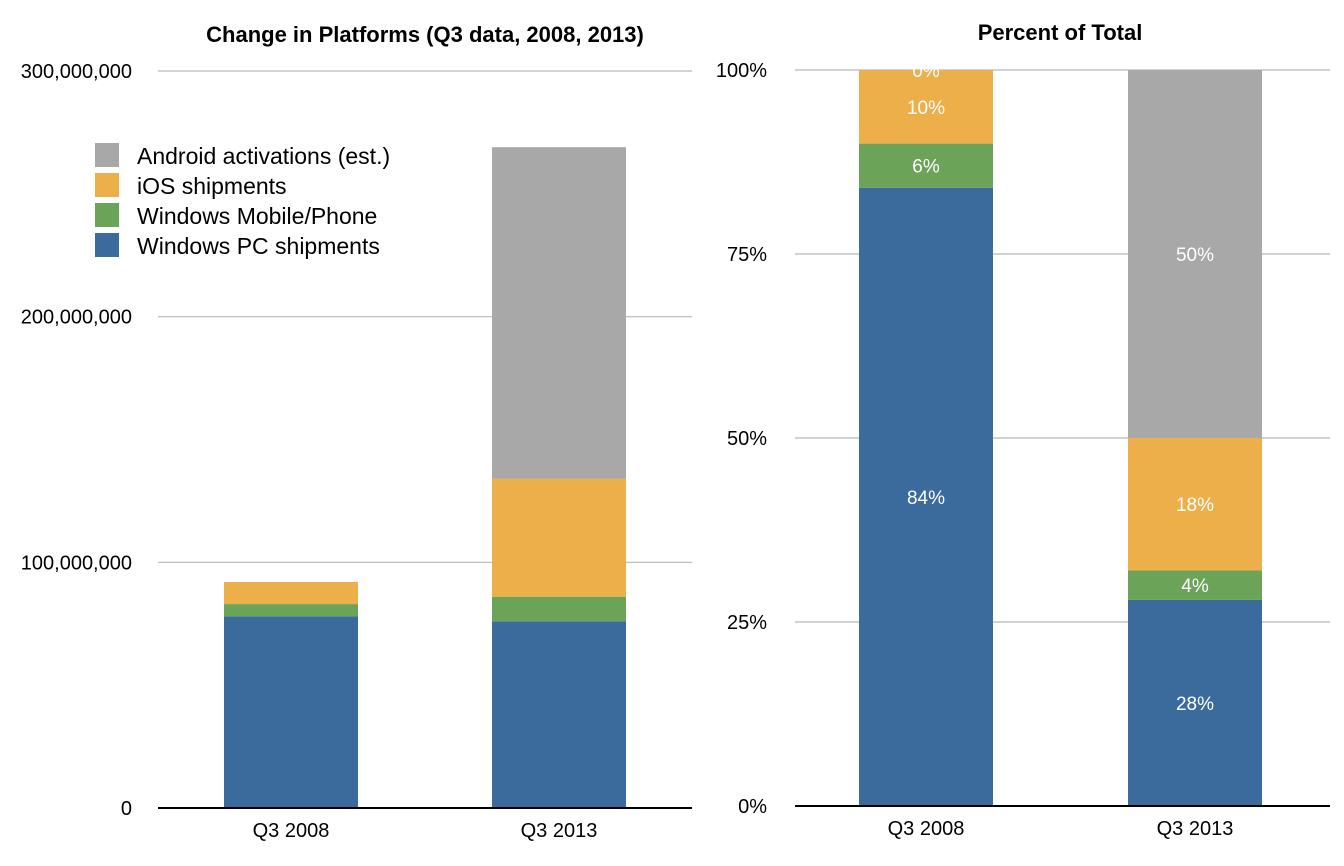 The image size is (1344, 866). Describe the element at coordinates (559, 831) in the screenshot. I see `left-x-tick-label: Q3 2013` at that location.